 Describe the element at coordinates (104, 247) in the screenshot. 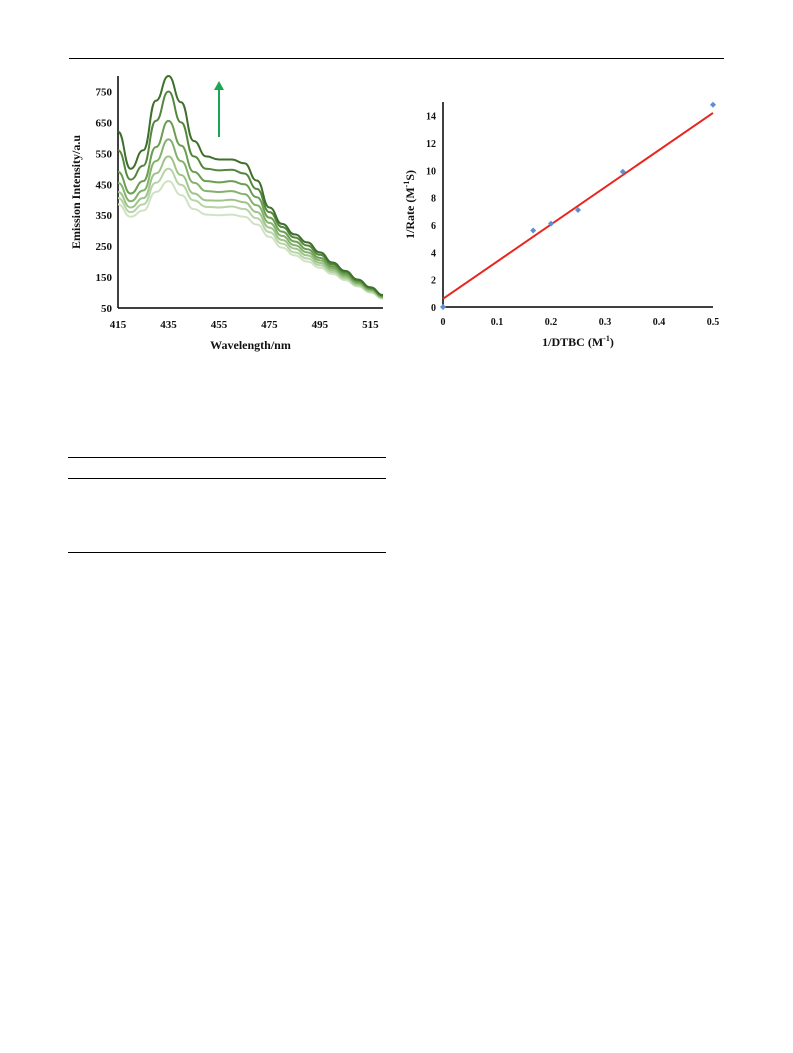

I see `y-tick-label: 250` at that location.